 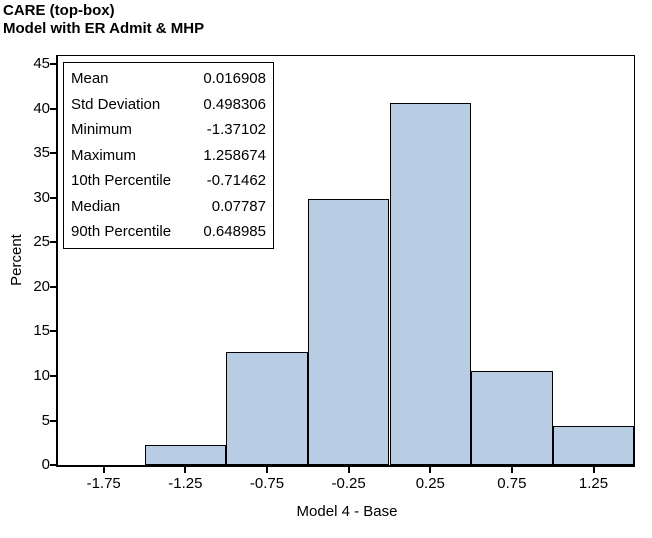 What do you see at coordinates (347, 511) in the screenshot?
I see `x-axis-label: Model 4 - Base` at bounding box center [347, 511].